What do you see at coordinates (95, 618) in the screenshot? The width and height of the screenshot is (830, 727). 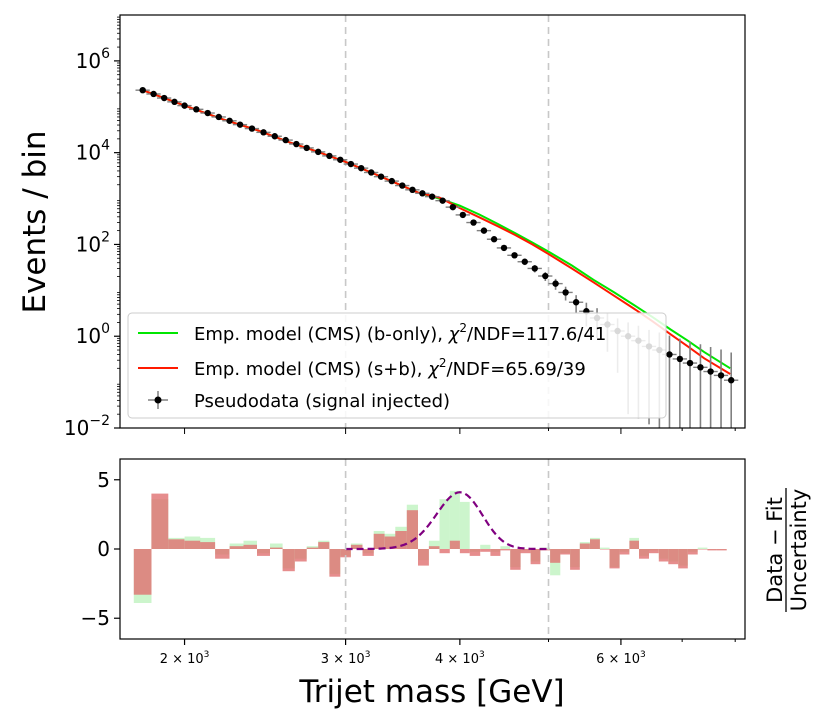 I see `residual-y-tick-label: −5` at bounding box center [95, 618].